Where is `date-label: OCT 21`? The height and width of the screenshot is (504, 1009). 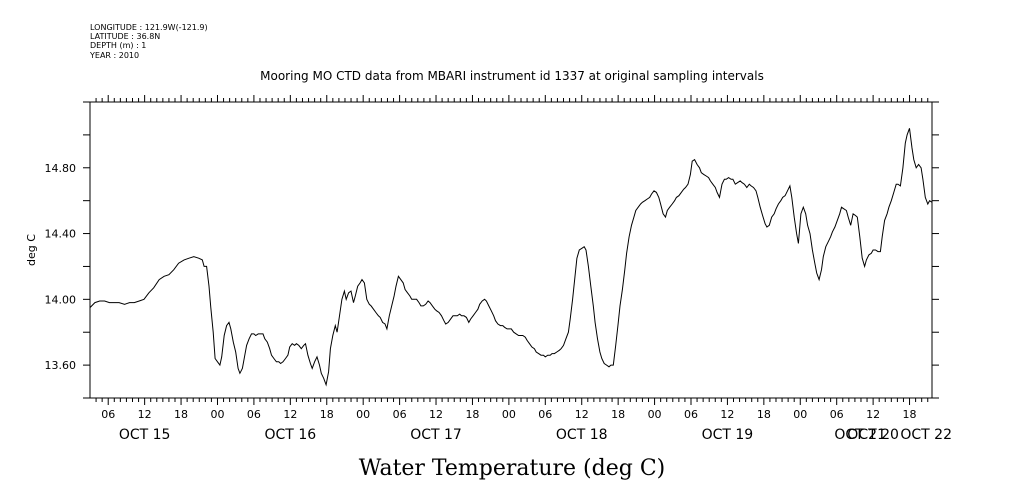 date-label: OCT 21 is located at coordinates (860, 435).